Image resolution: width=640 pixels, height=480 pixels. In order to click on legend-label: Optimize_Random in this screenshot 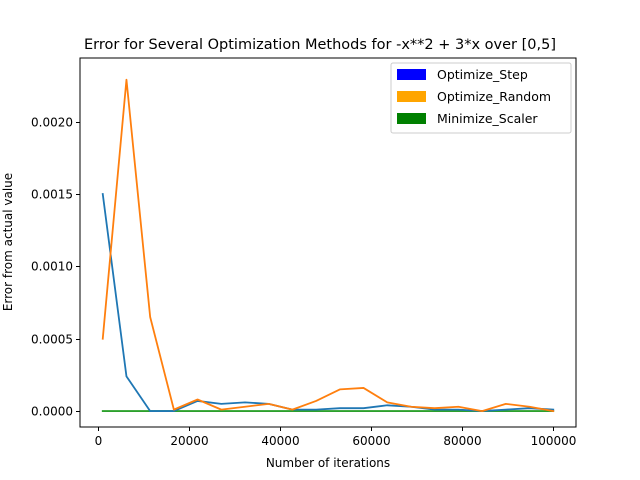, I will do `click(494, 96)`.